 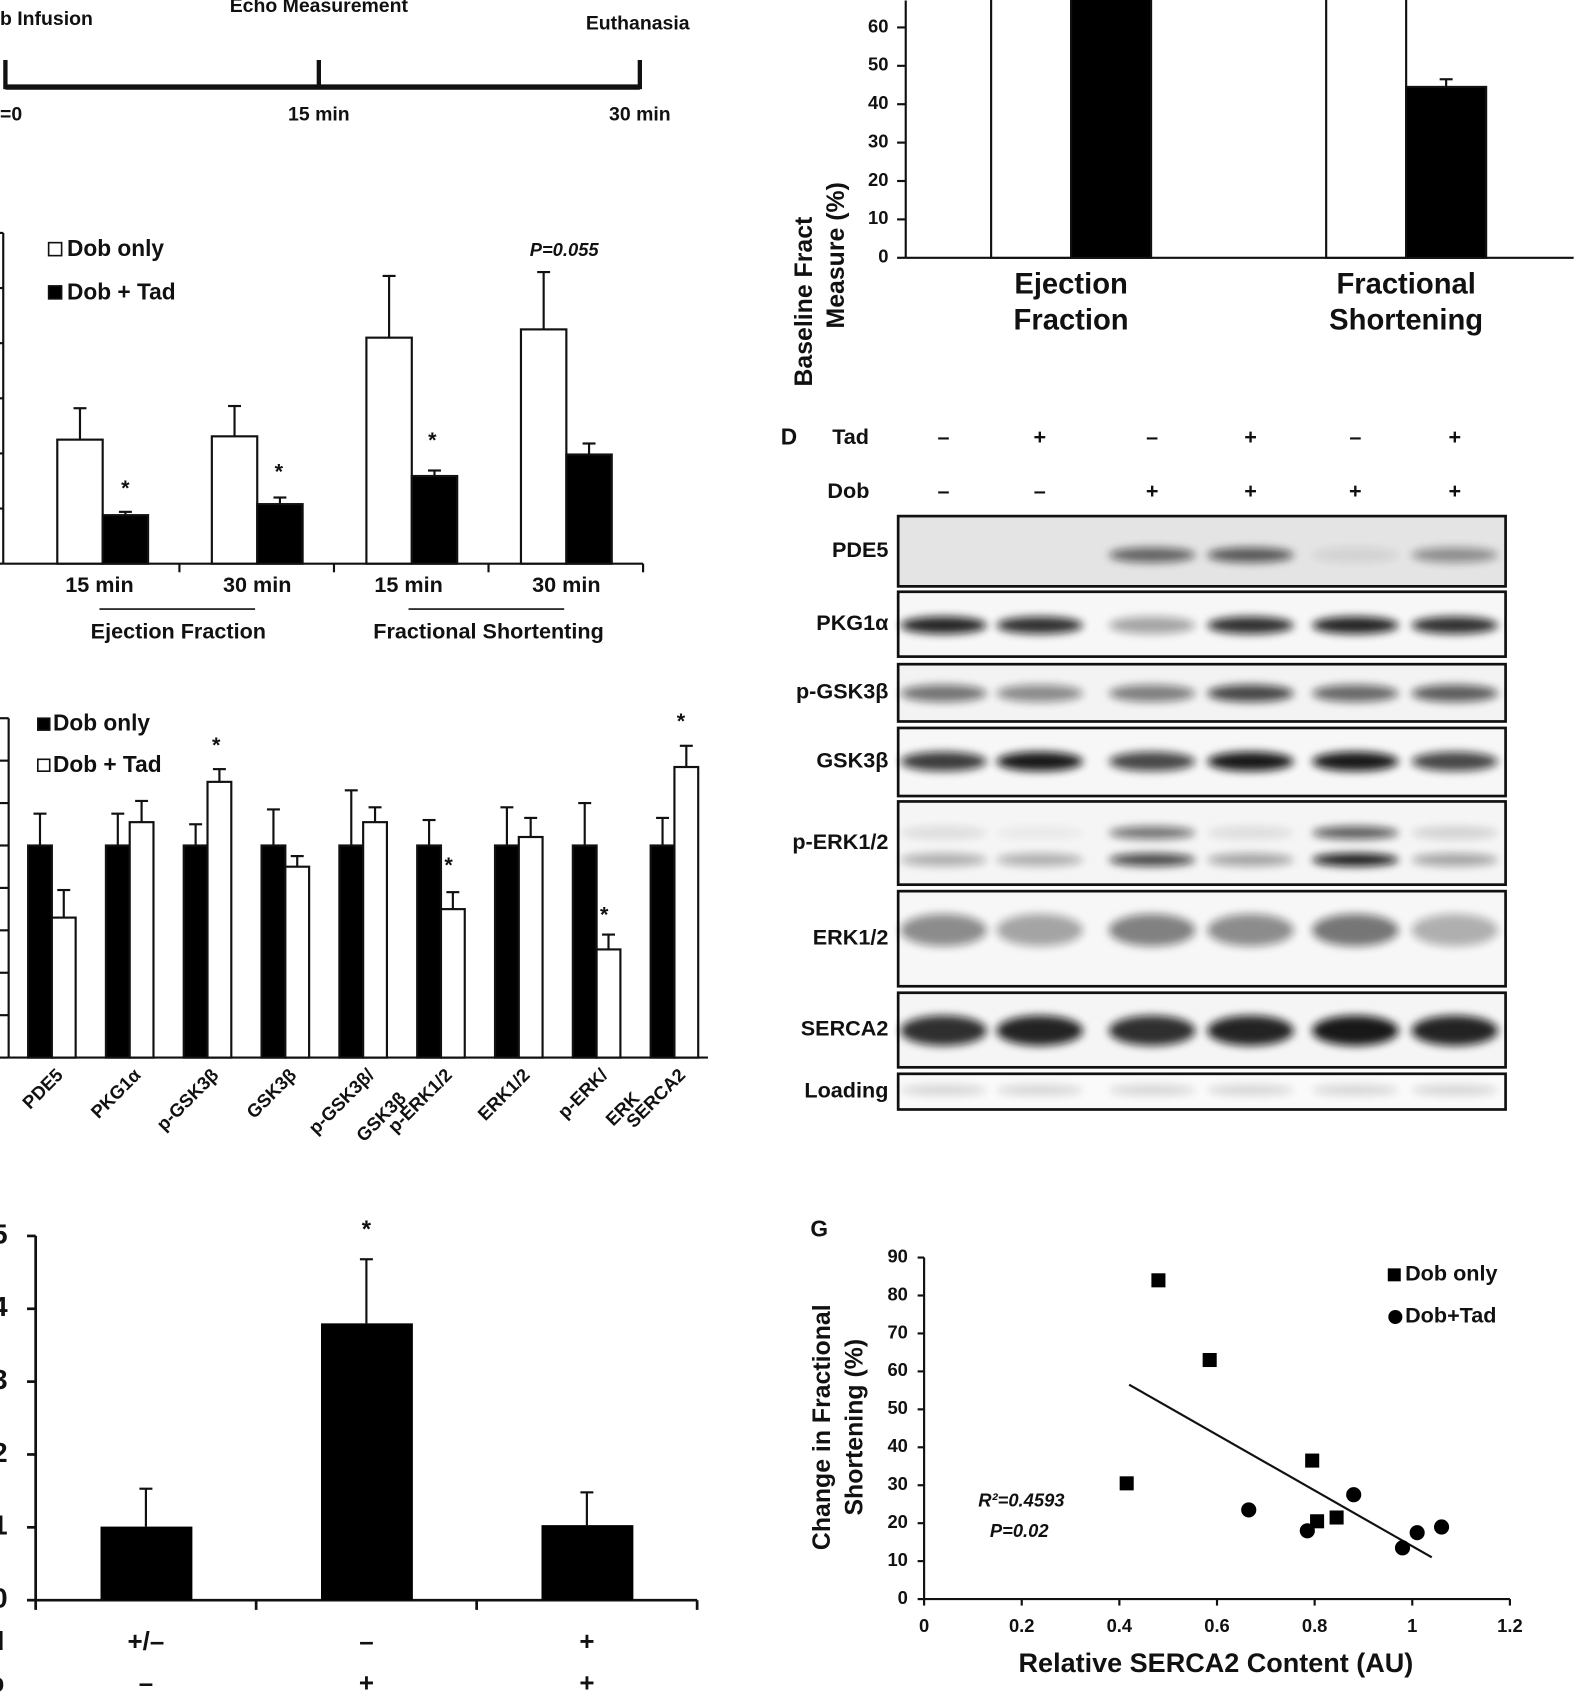 What do you see at coordinates (1280, 1471) in the screenshot?
I see `trendline` at bounding box center [1280, 1471].